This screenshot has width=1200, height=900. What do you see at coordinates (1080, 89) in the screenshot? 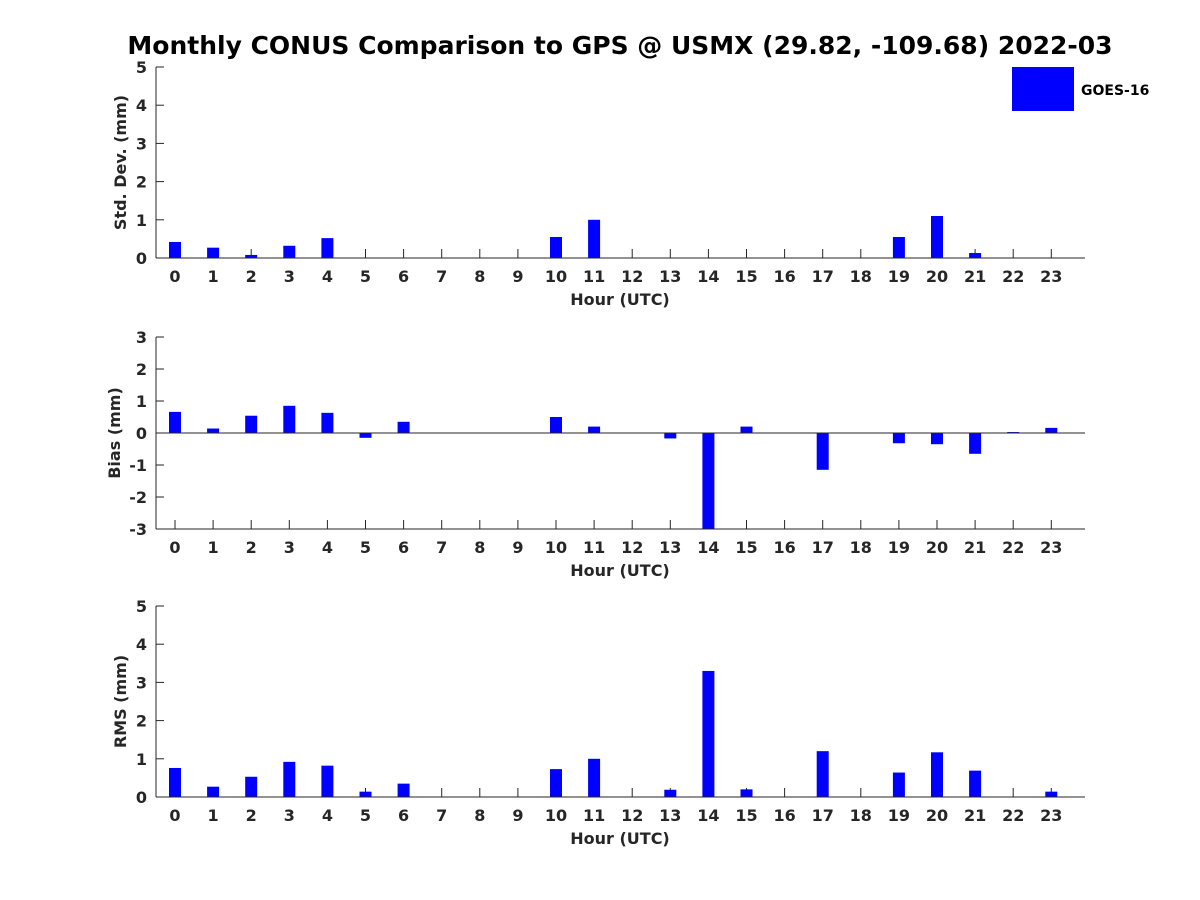
I see `legend: GOES-16` at bounding box center [1080, 89].